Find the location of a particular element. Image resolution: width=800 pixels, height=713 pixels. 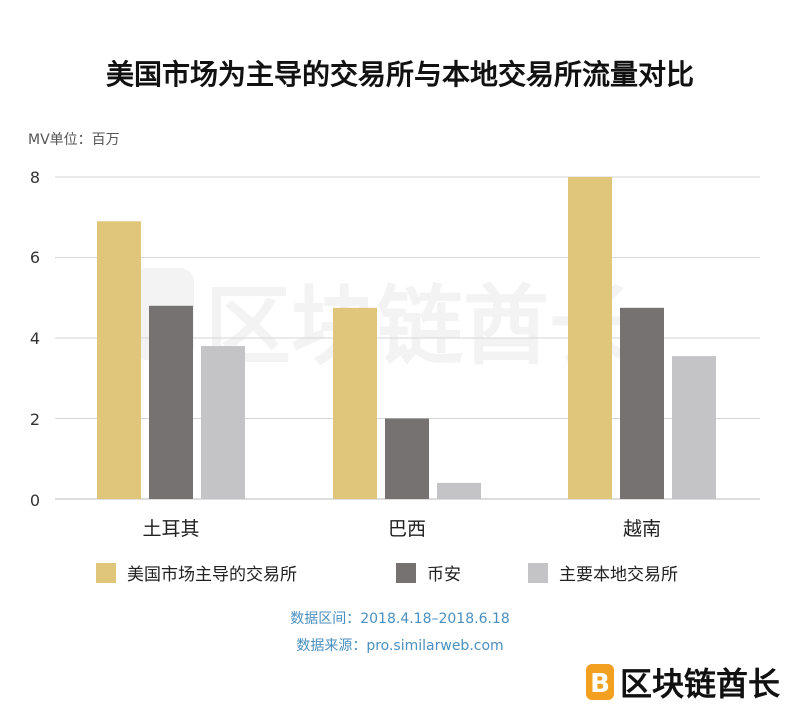

y-tick-8: 8 is located at coordinates (35, 177).